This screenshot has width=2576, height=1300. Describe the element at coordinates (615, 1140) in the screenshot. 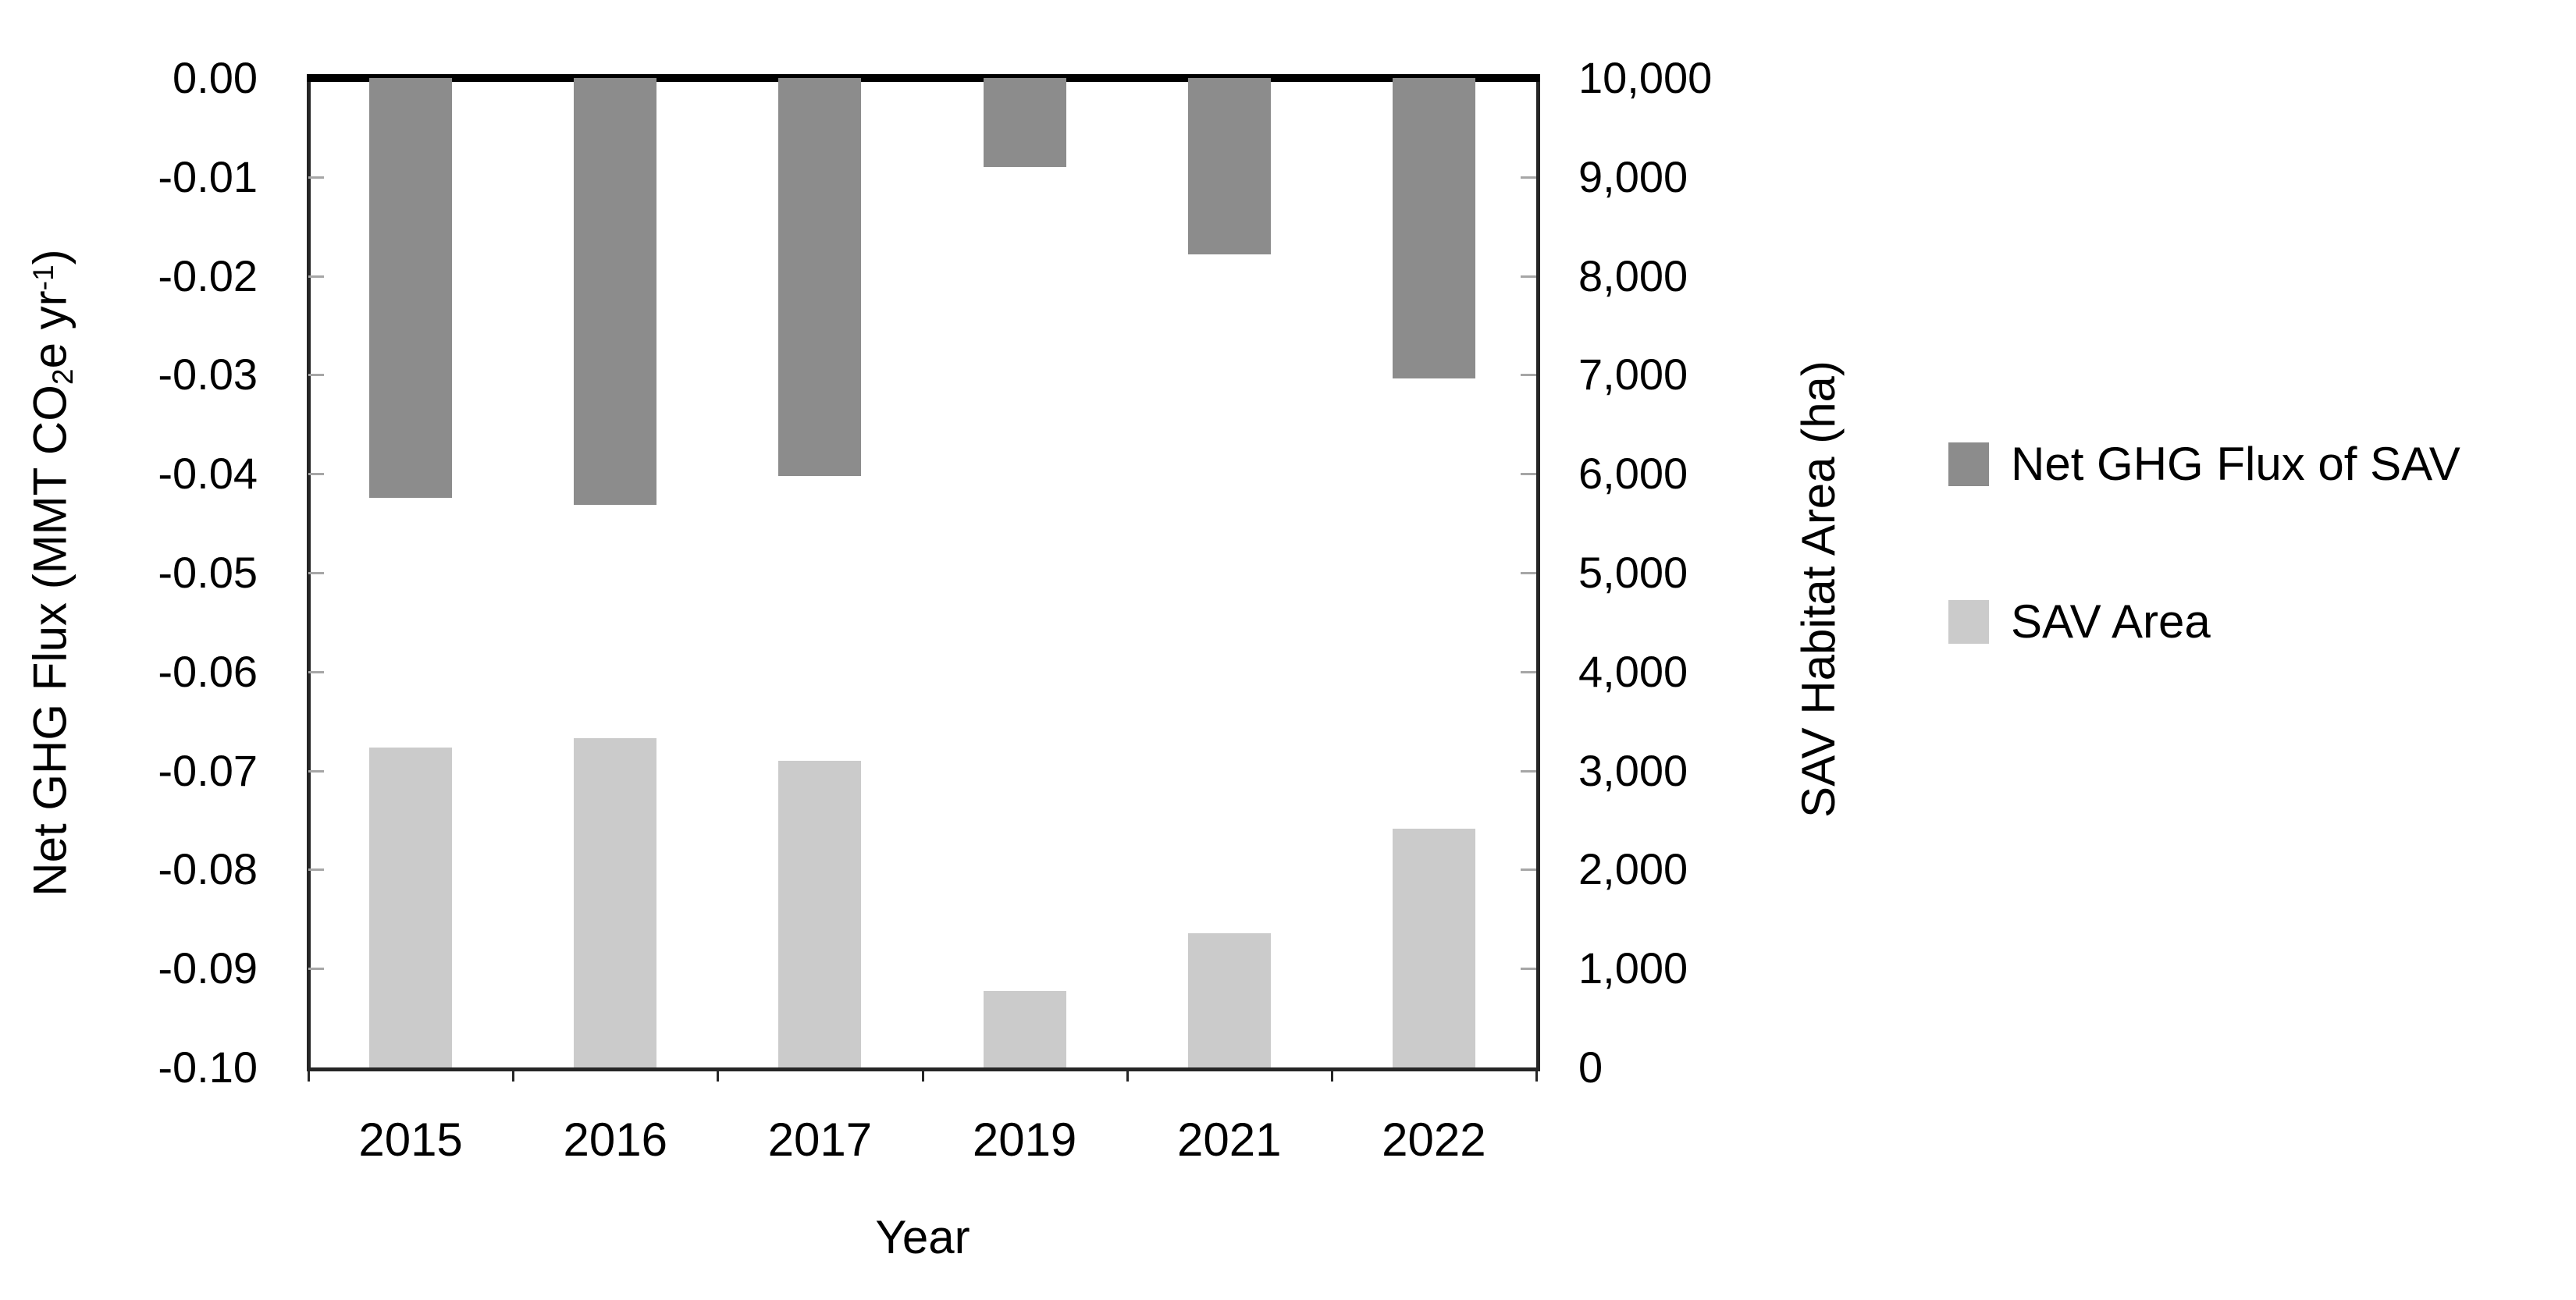

I see `x-axis-tick-label-2016: 2016` at that location.